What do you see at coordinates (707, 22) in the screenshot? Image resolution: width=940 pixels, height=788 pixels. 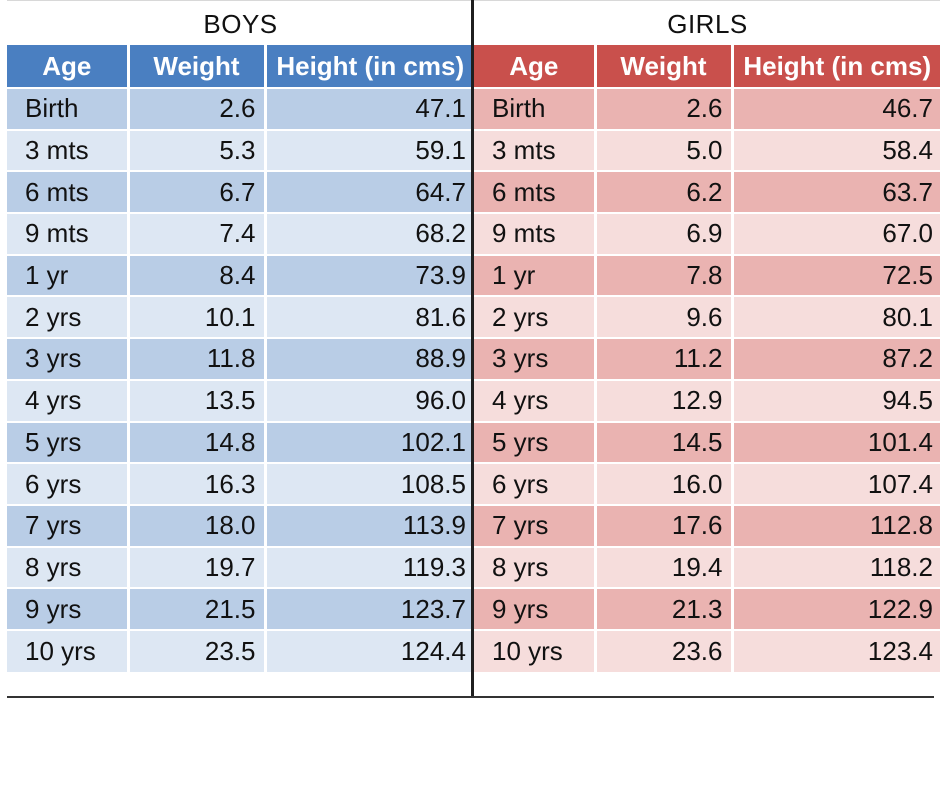 I see `girls-title: GIRLS` at bounding box center [707, 22].